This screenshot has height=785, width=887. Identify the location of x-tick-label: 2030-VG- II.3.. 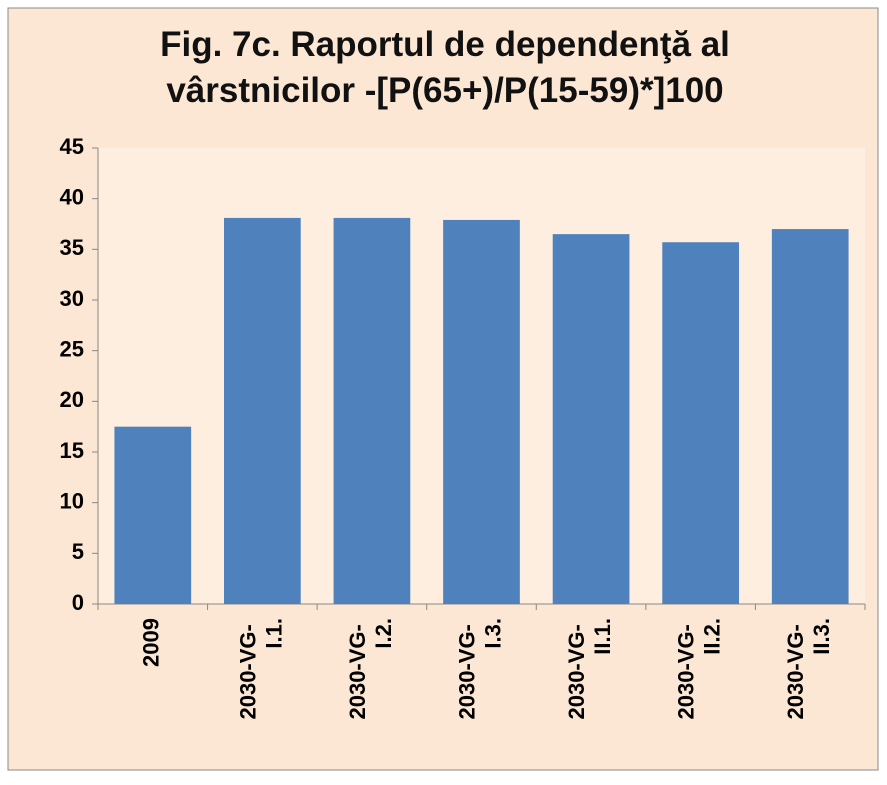
(808, 669).